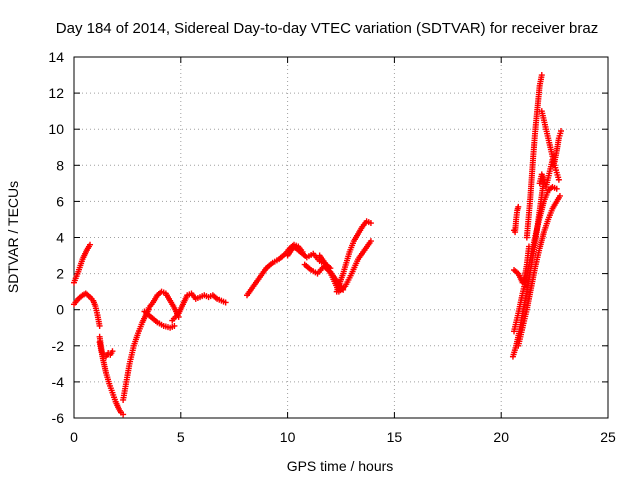 This screenshot has height=480, width=640. I want to click on x-axis-label: GPS time / hours, so click(340, 466).